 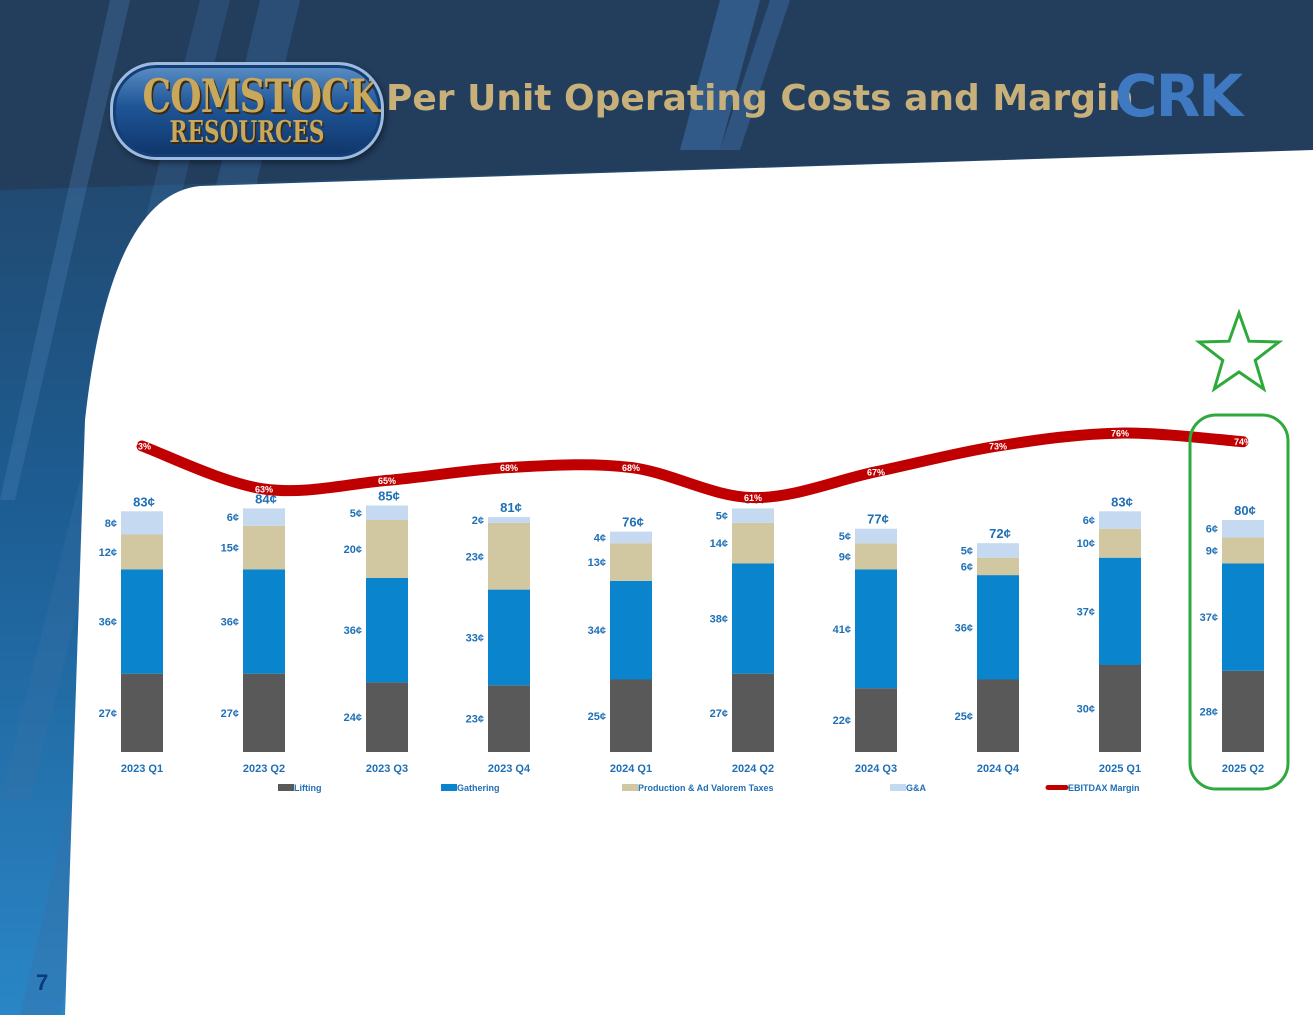 I want to click on data-label-gathering: 34¢, so click(x=597, y=631).